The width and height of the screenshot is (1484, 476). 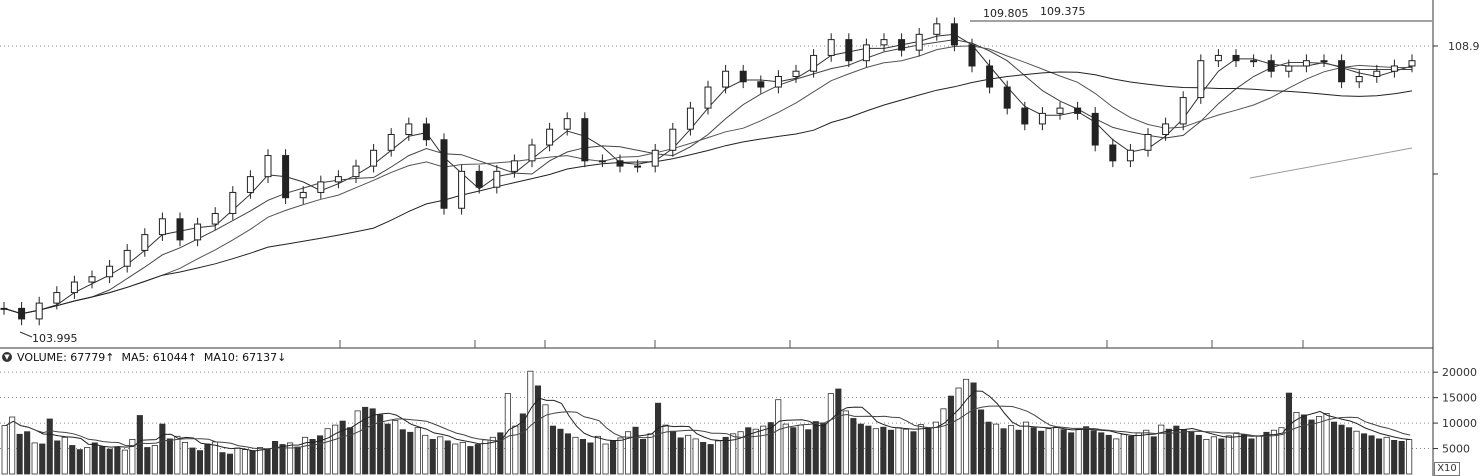 What do you see at coordinates (55, 338) in the screenshot?
I see `low-annotation: 103.995` at bounding box center [55, 338].